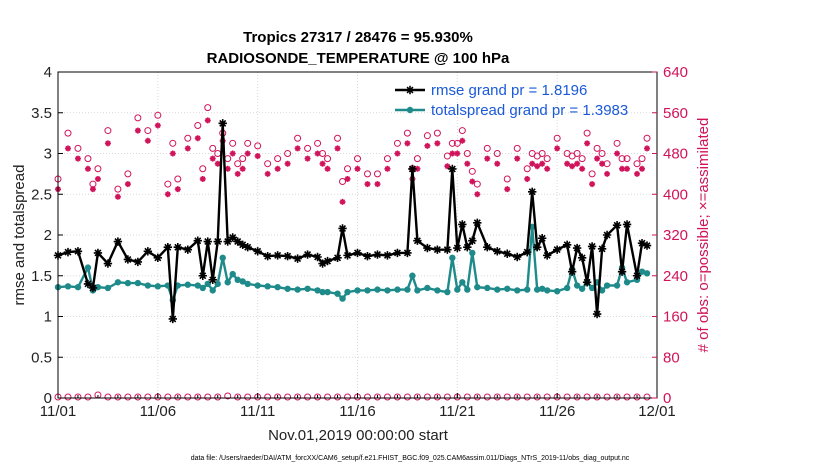  I want to click on x-tick-label-6: 12/01, so click(657, 411).